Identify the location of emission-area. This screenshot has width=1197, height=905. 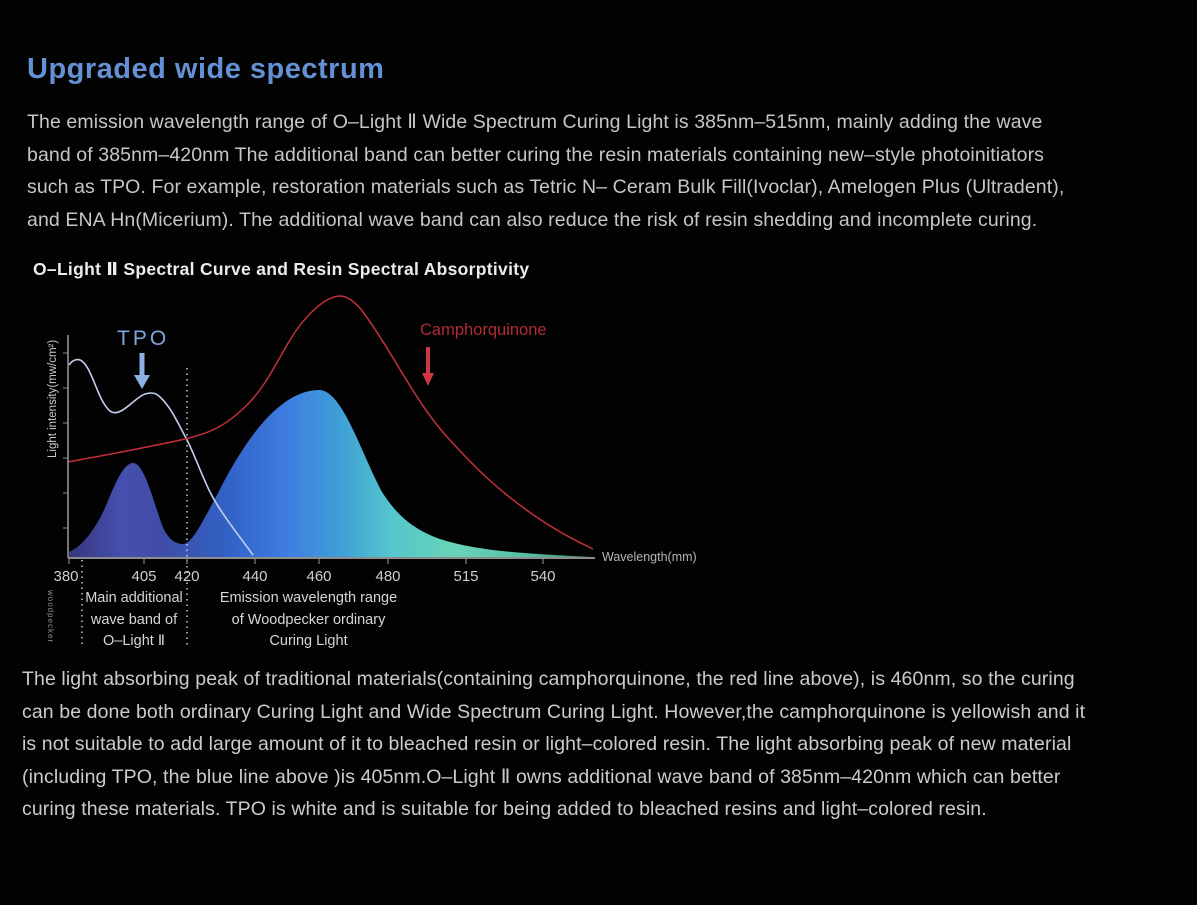
(329, 474).